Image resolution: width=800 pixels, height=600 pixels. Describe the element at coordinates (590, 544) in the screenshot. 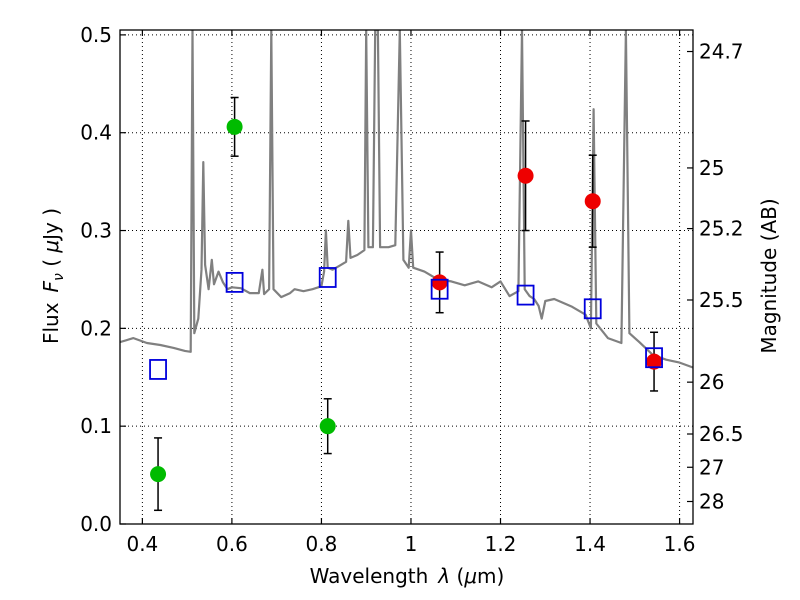

I see `x-tick-label: 1.4` at that location.